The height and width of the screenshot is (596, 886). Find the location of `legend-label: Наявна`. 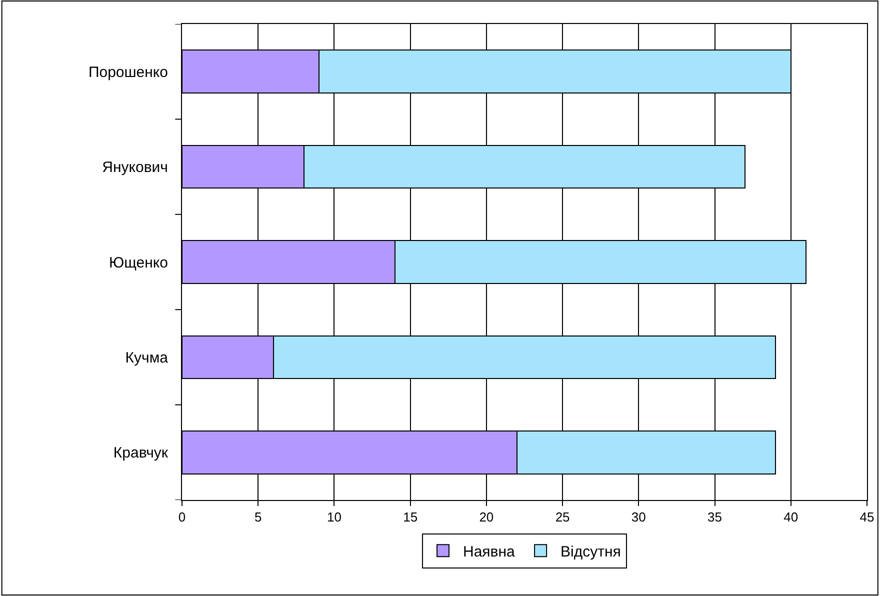

legend-label: Наявна is located at coordinates (489, 551).